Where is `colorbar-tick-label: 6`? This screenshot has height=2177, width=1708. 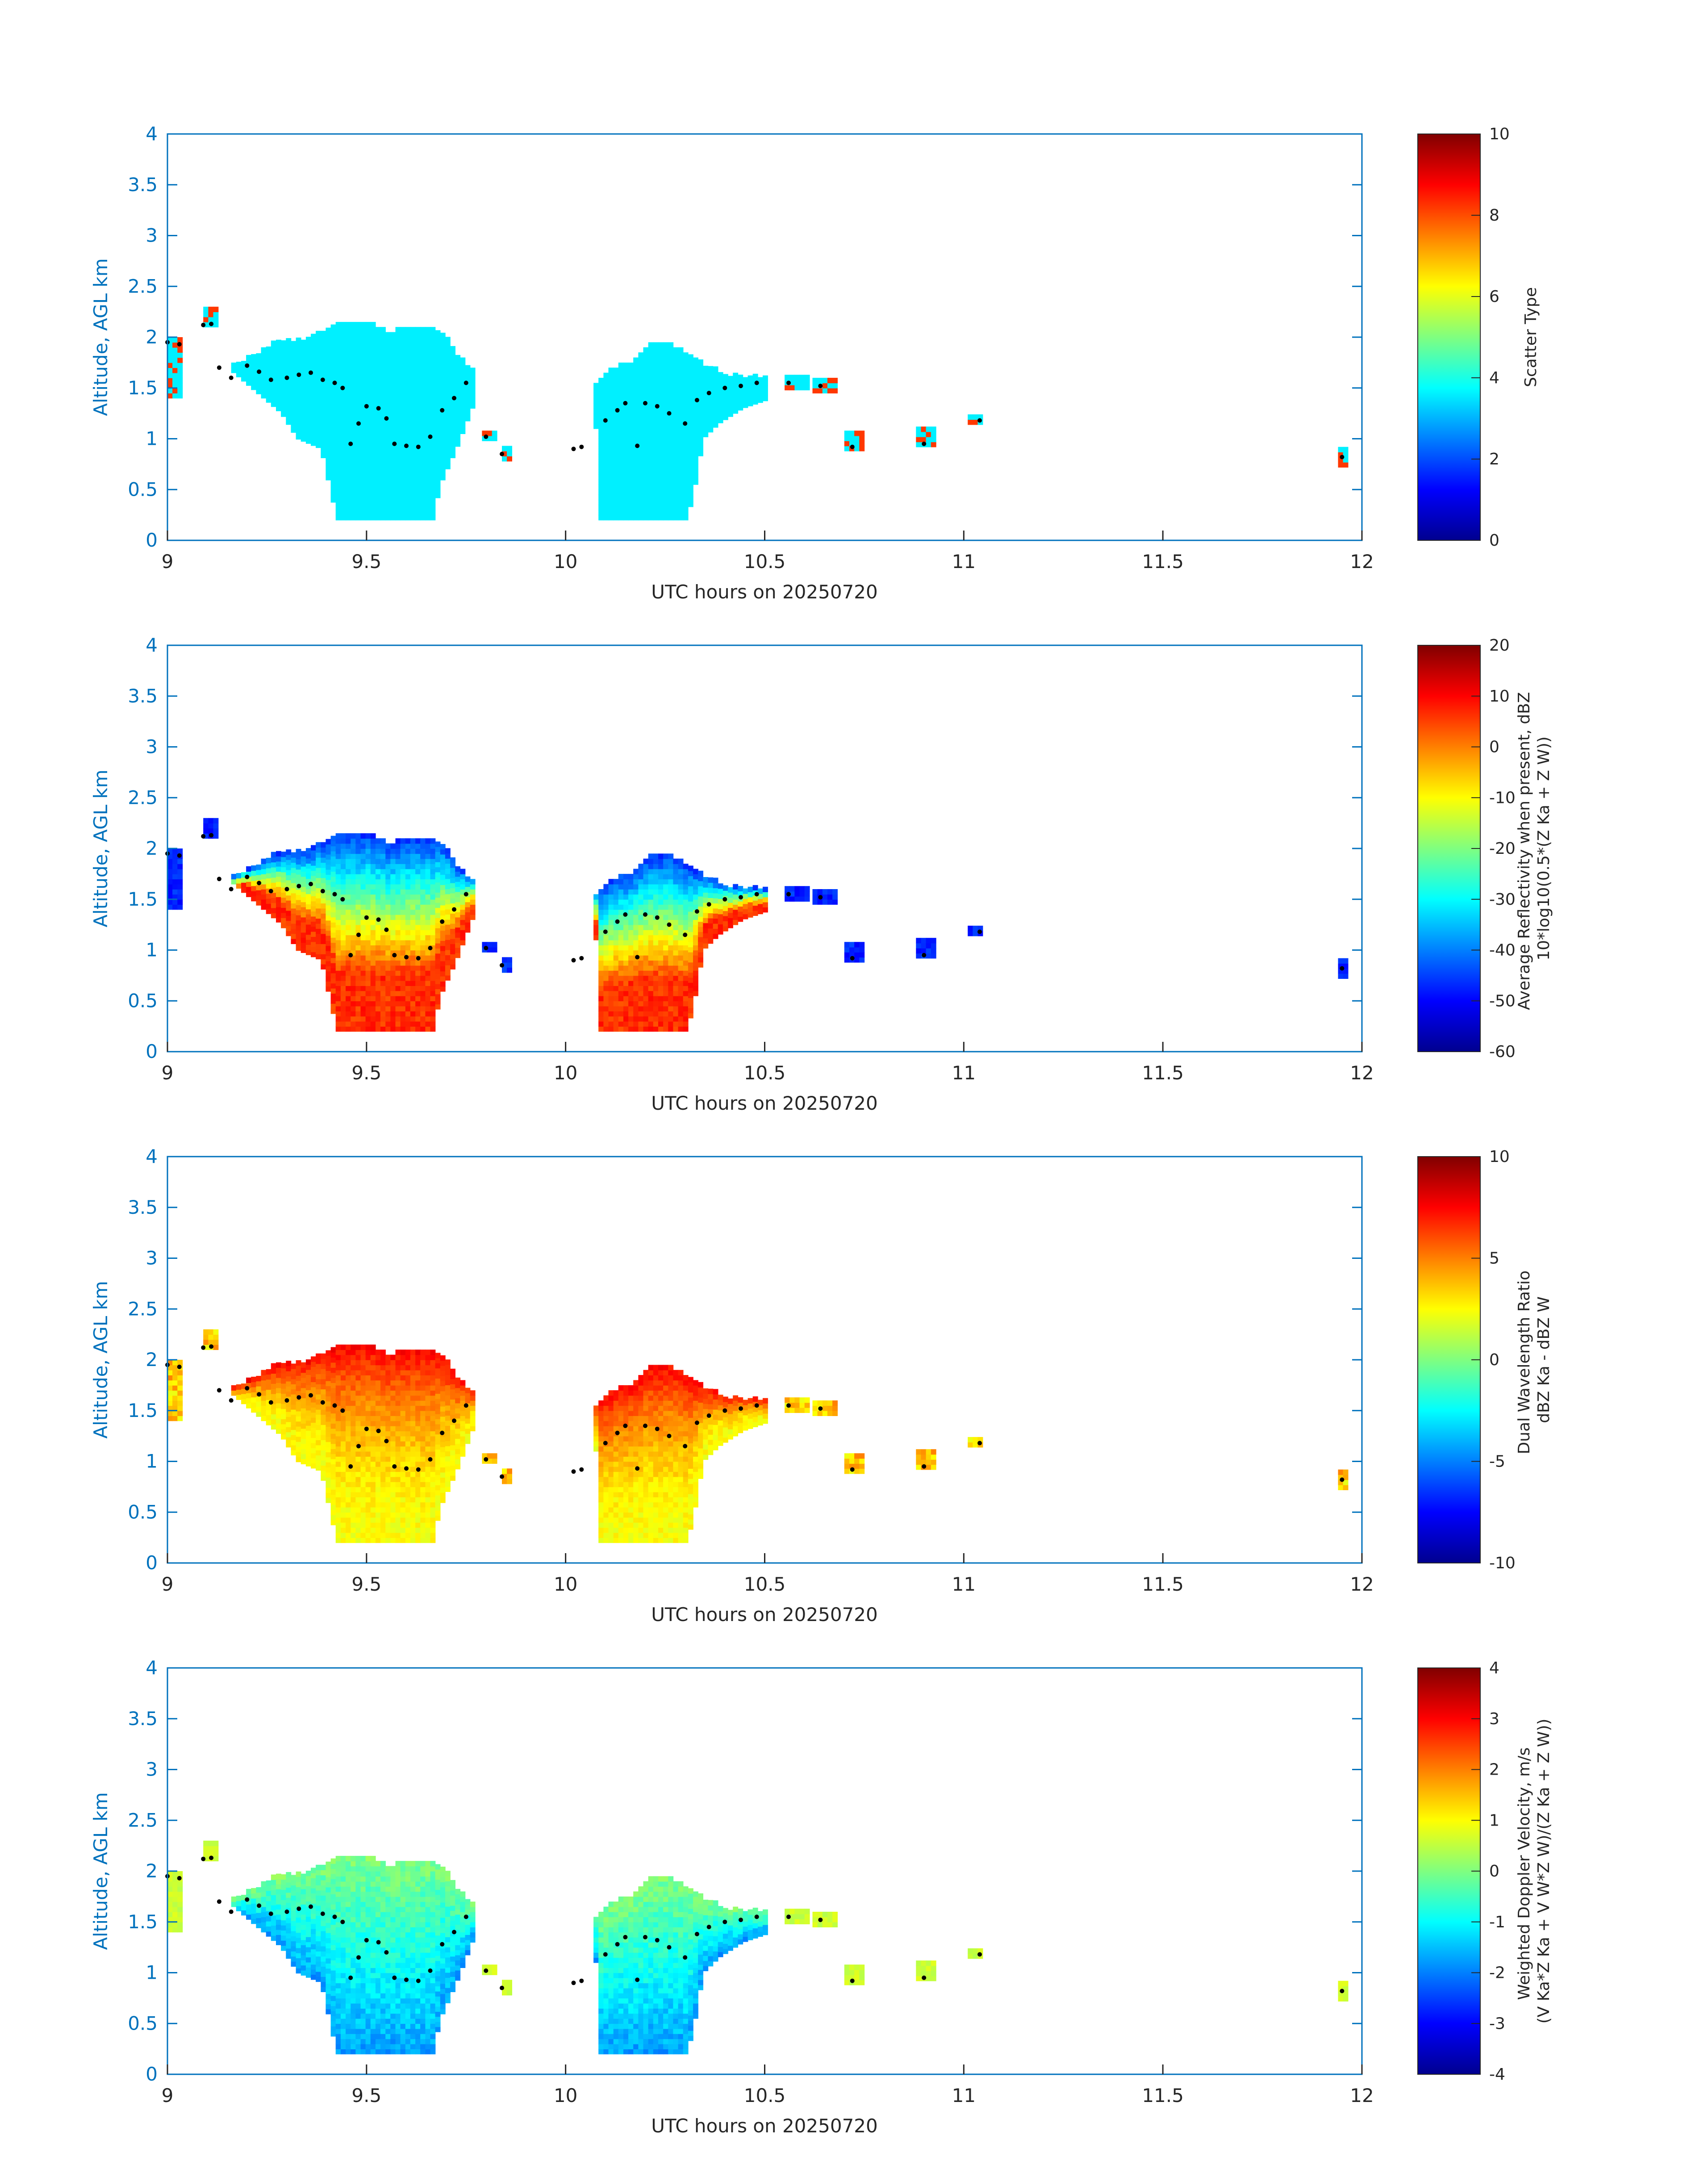
colorbar-tick-label: 6 is located at coordinates (1494, 297).